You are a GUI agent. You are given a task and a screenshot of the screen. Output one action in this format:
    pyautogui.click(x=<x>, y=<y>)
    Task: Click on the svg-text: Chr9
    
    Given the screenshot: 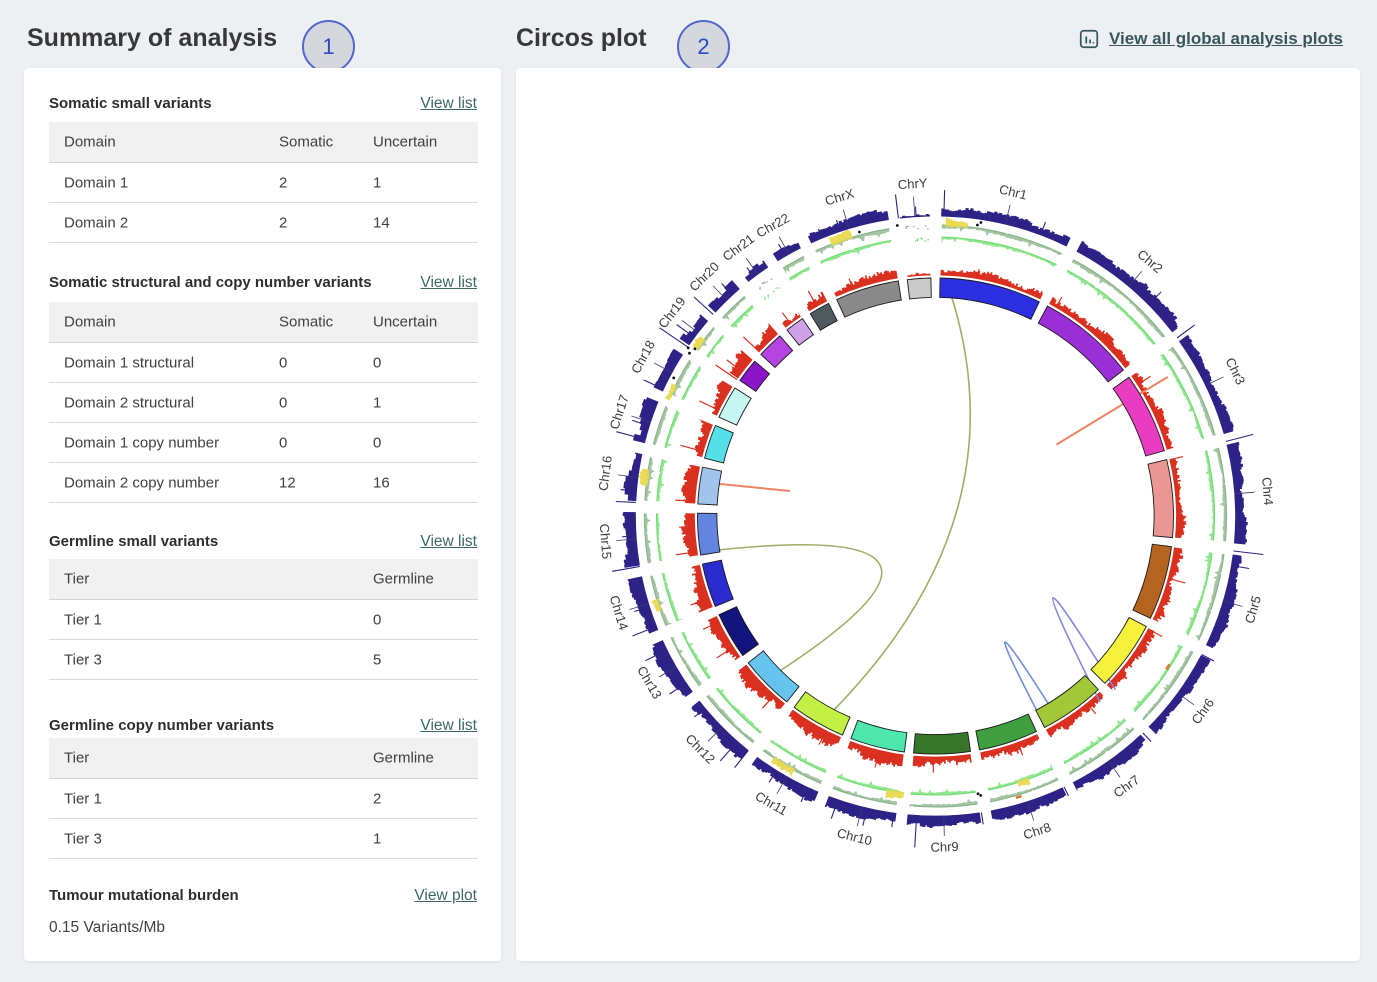 What is the action you would take?
    pyautogui.click(x=944, y=847)
    